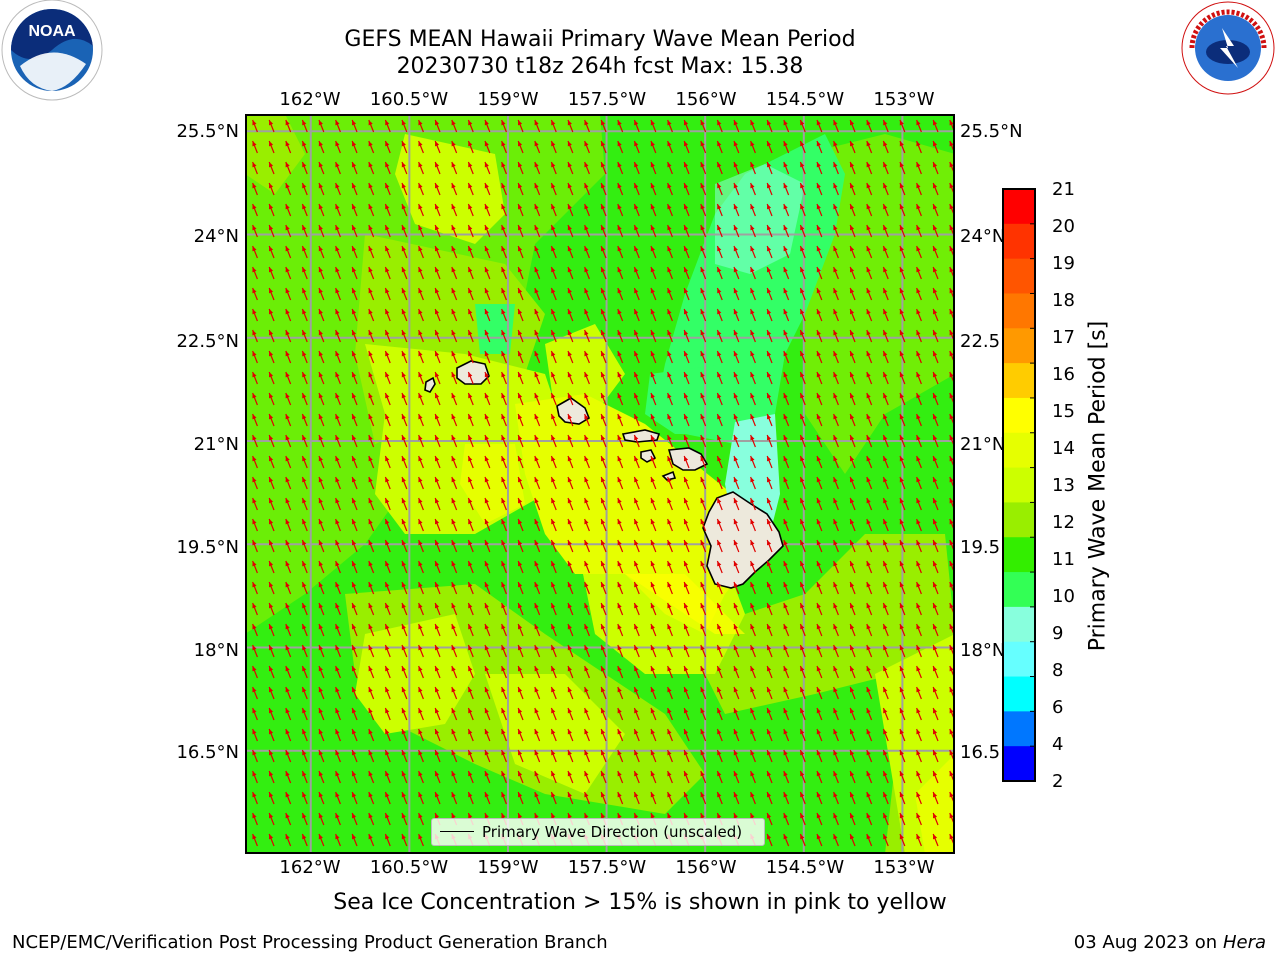 The height and width of the screenshot is (960, 1280). What do you see at coordinates (1058, 781) in the screenshot?
I see `colorbar-tick-label: 2` at bounding box center [1058, 781].